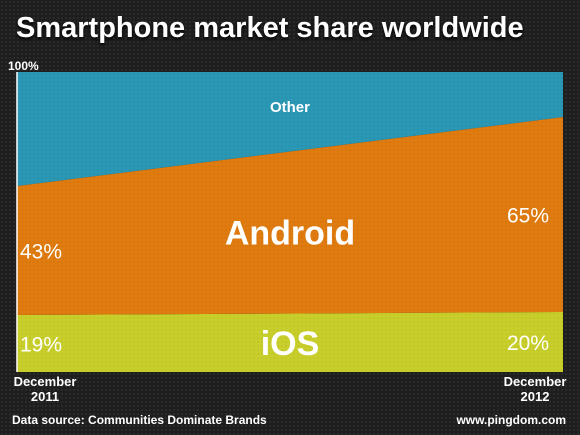 The height and width of the screenshot is (435, 580). I want to click on value-label-android-end: 65%, so click(528, 216).